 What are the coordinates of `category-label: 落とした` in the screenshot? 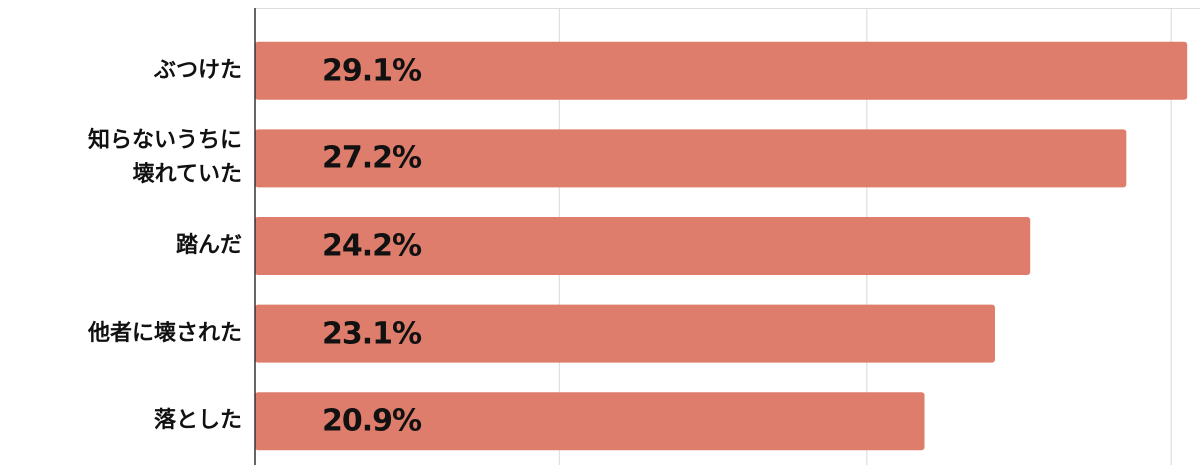 It's located at (197, 421).